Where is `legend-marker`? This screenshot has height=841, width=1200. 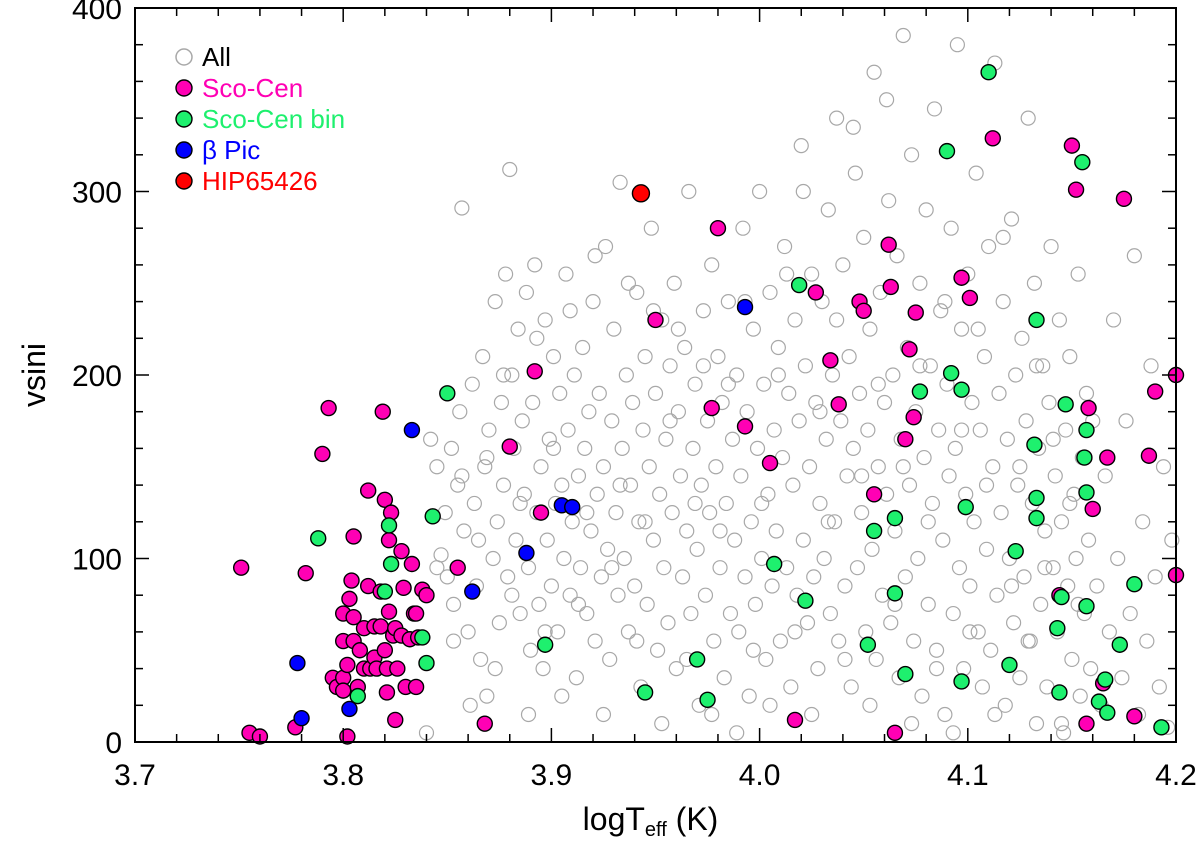
legend-marker is located at coordinates (184, 150).